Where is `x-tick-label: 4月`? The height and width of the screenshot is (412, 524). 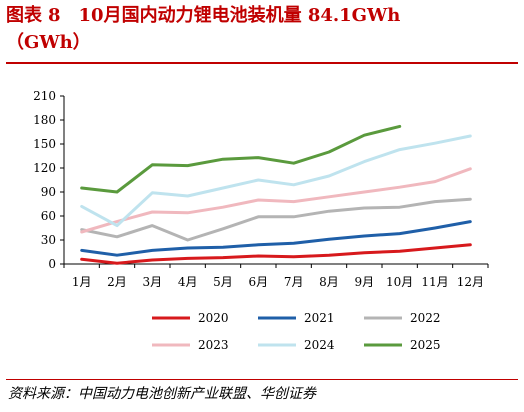
x-tick-label: 4月 is located at coordinates (188, 282).